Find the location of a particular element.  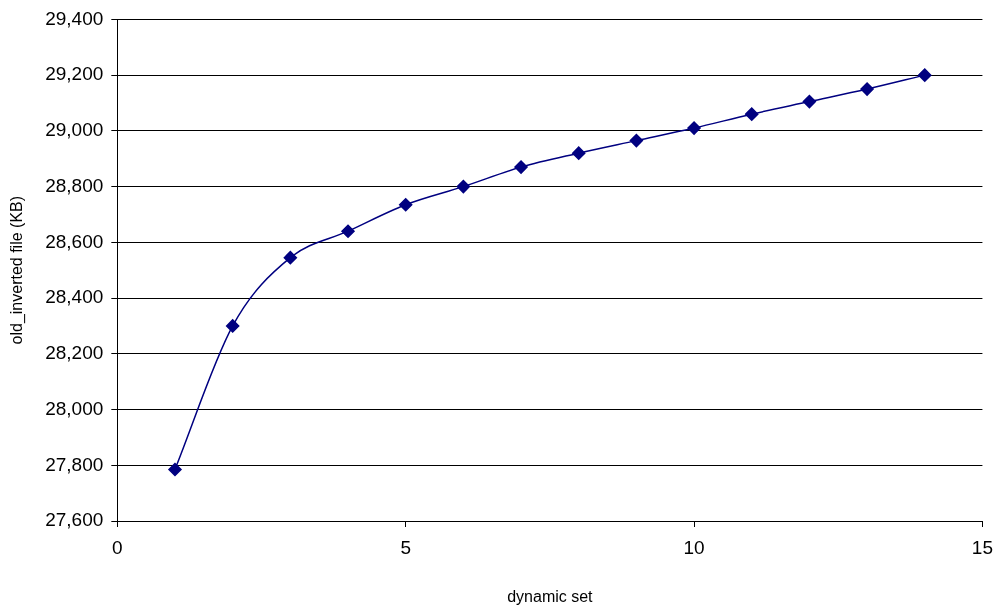

y-tick-label: 28,600 is located at coordinates (74, 241).